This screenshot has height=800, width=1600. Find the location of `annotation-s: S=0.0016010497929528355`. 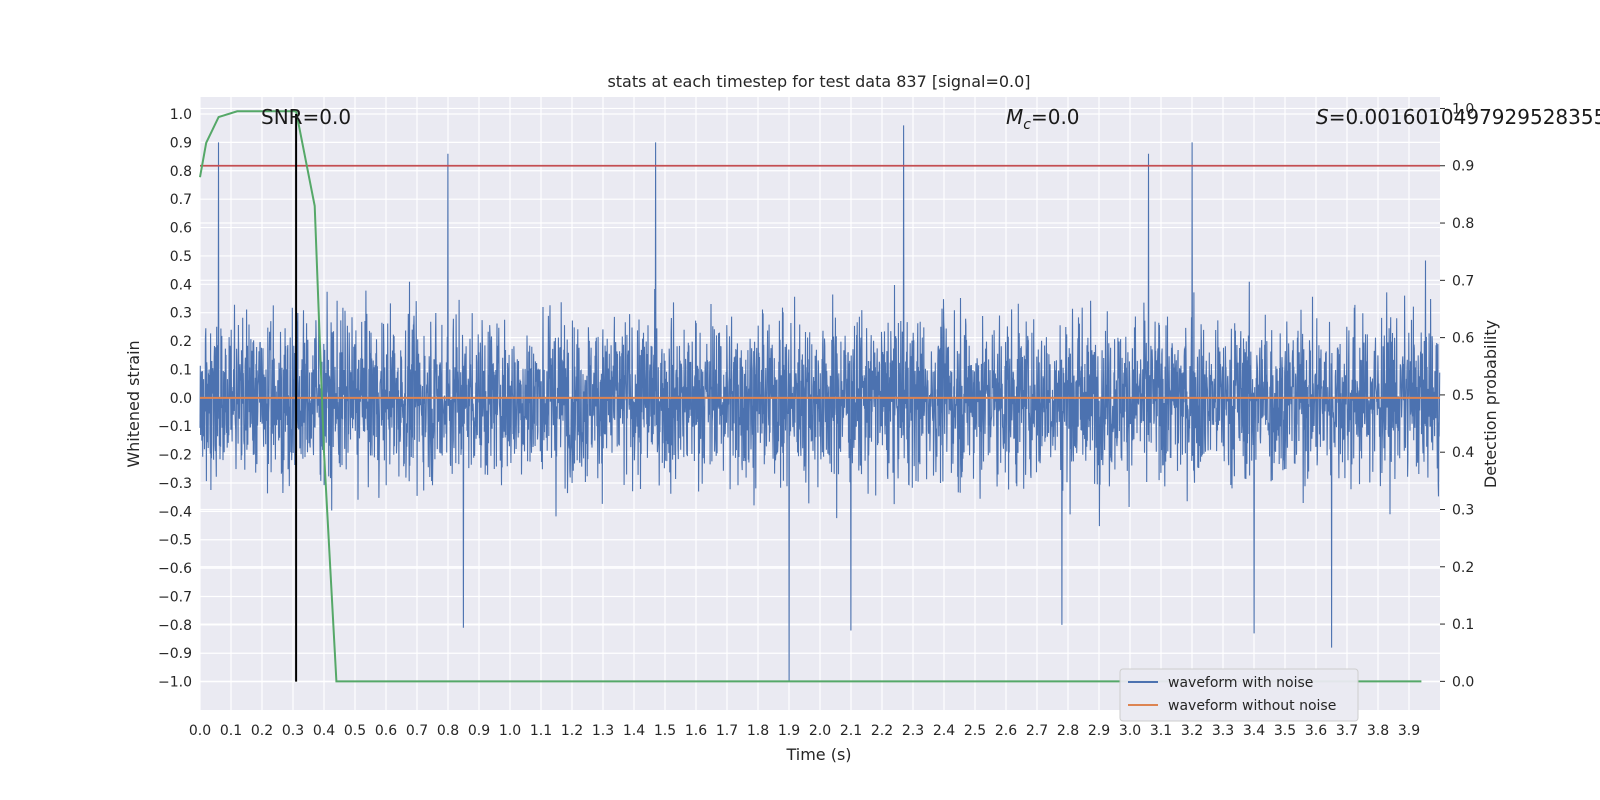

annotation-s: S=0.0016010497929528355 is located at coordinates (1458, 117).